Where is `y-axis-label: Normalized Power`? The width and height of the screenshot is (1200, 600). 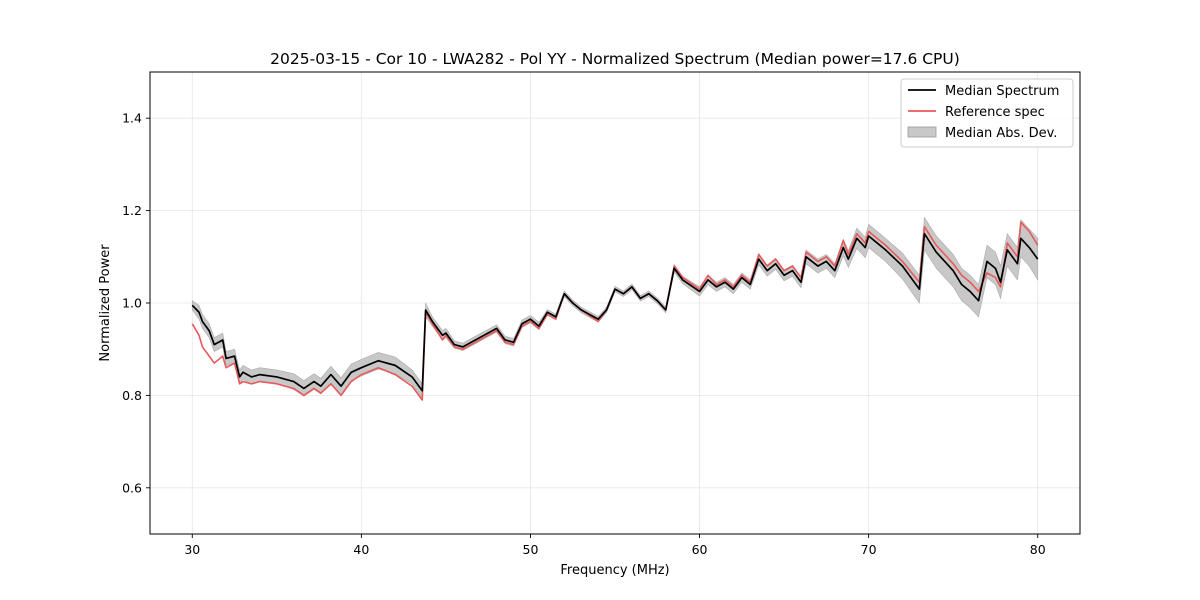
y-axis-label: Normalized Power is located at coordinates (105, 303).